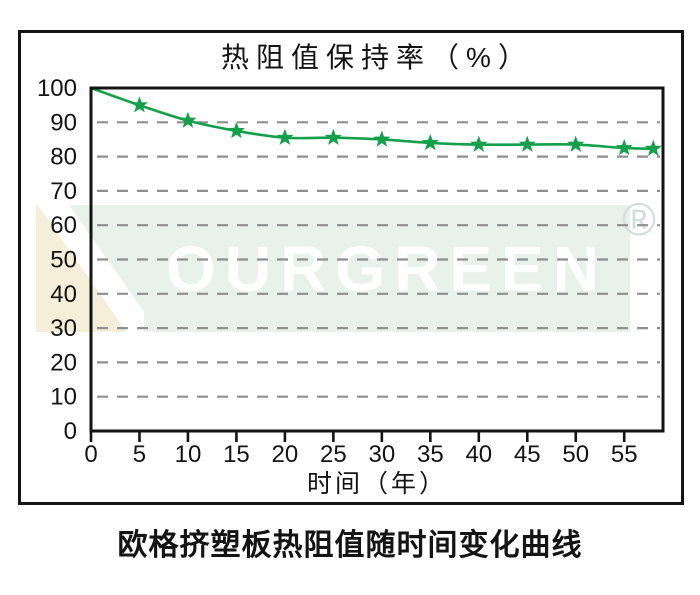 Image resolution: width=700 pixels, height=595 pixels. I want to click on x-tick-label-20: 20, so click(285, 454).